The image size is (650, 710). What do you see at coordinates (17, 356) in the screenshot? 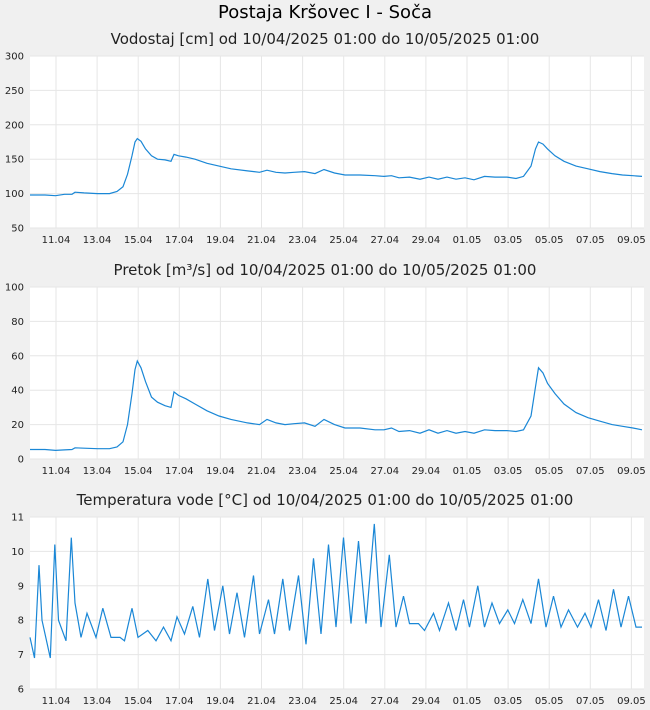
I see `y-tick-label: 60` at bounding box center [17, 356].